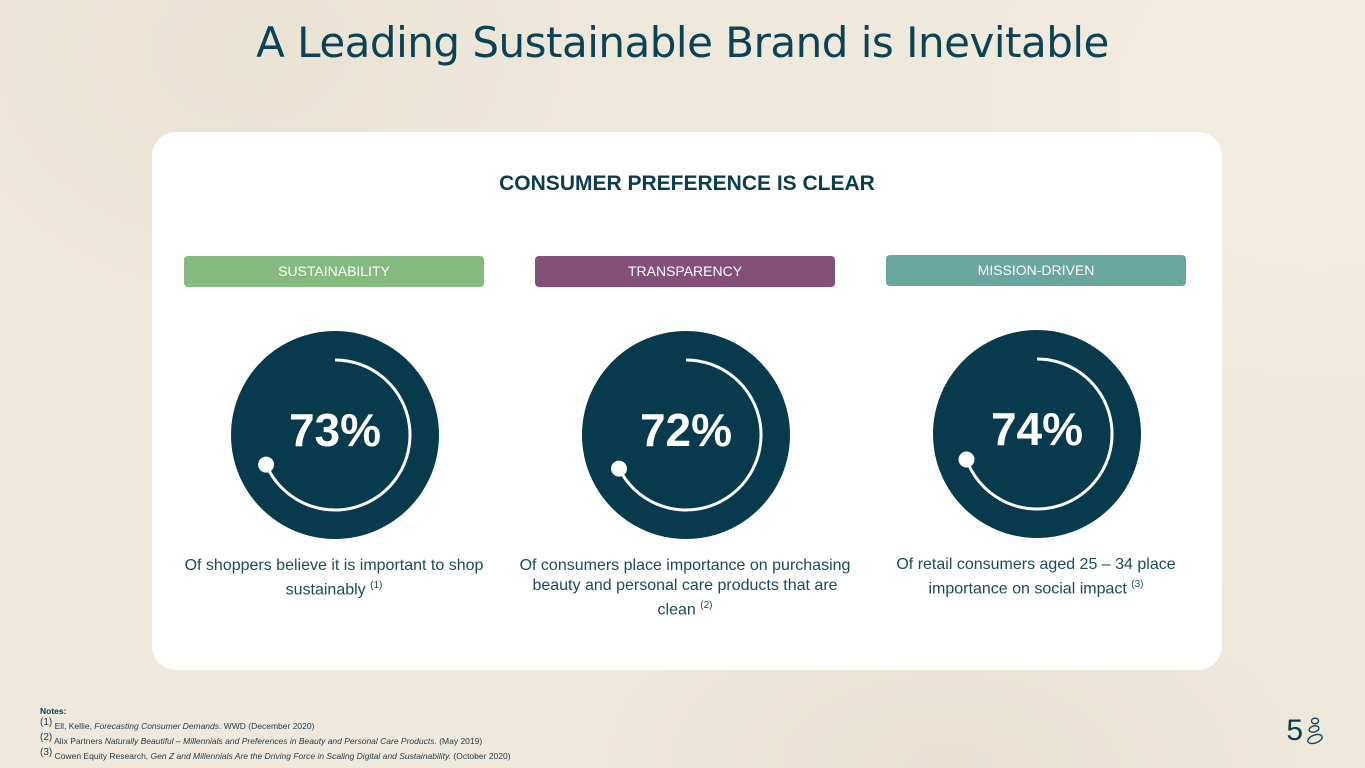 The width and height of the screenshot is (1365, 768). What do you see at coordinates (157, 725) in the screenshot?
I see `footnote-title: Forecasting Consumer Demands` at bounding box center [157, 725].